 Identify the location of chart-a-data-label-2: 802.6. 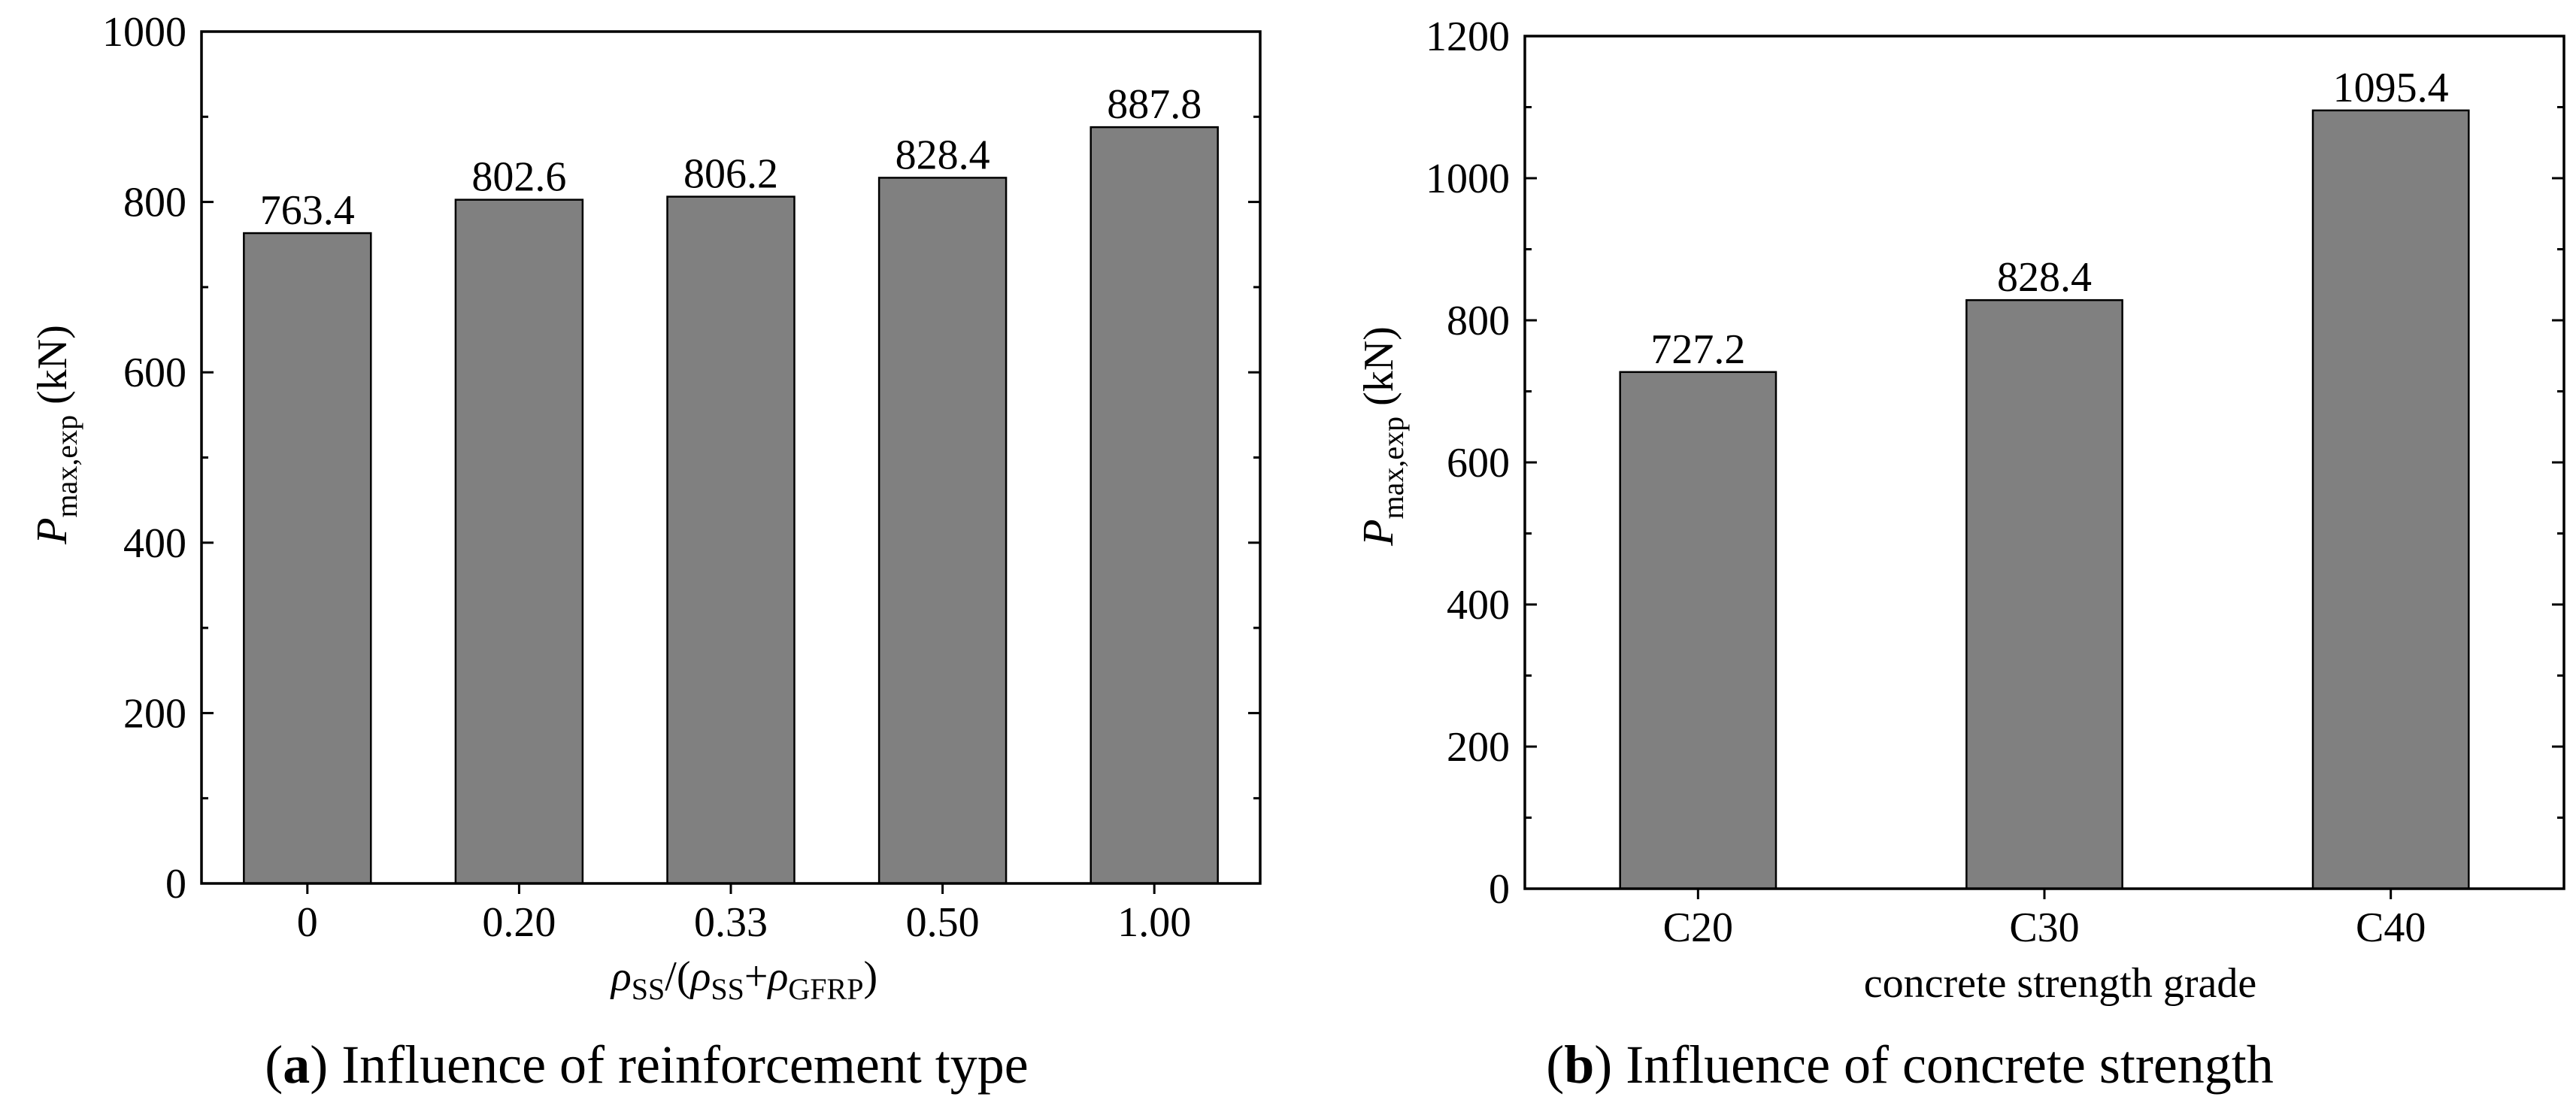
(518, 177).